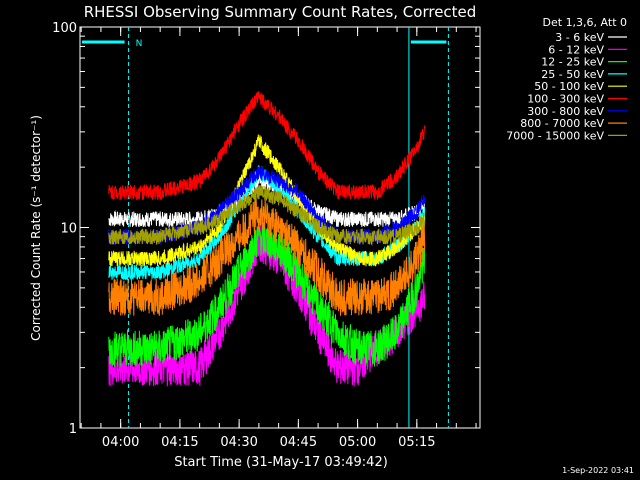 Image resolution: width=640 pixels, height=480 pixels. What do you see at coordinates (298, 442) in the screenshot?
I see `x-tick-label: 04:45` at bounding box center [298, 442].